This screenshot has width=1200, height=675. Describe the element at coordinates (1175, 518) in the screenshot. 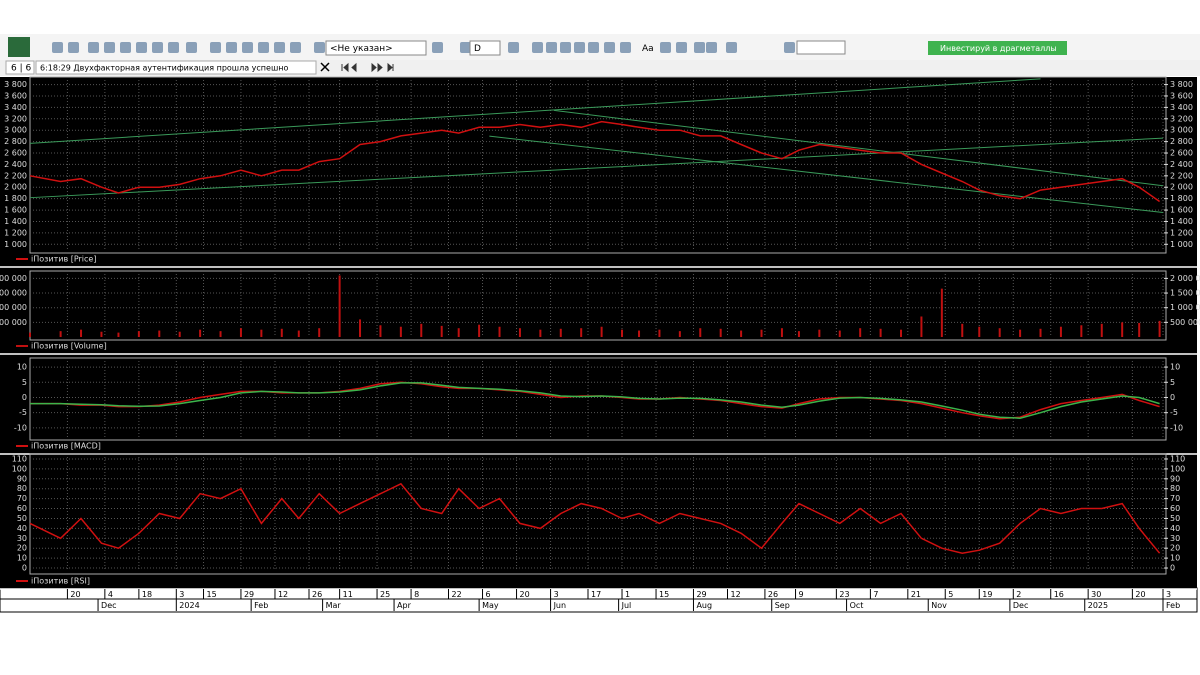

I see `y-tick-label-right: 50` at that location.